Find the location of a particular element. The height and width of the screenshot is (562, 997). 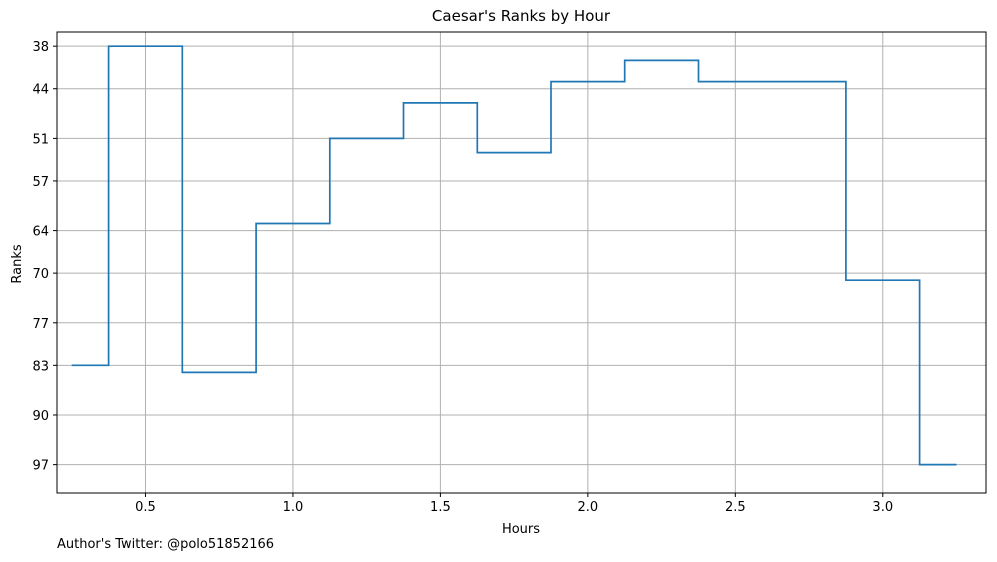

y-tick-label: 97 is located at coordinates (40, 466).